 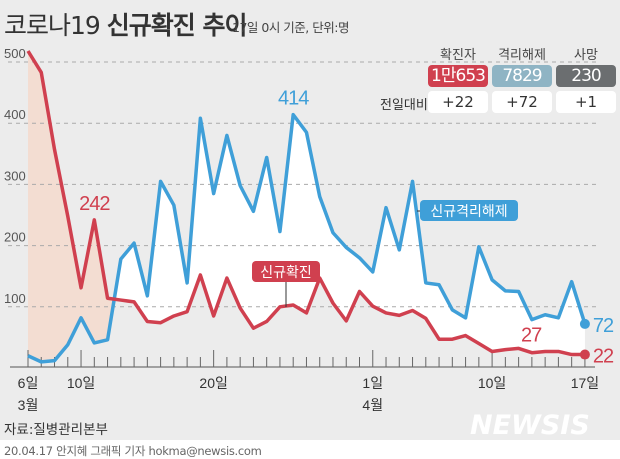 What do you see at coordinates (585, 383) in the screenshot?
I see `x-tick-label: 17일` at bounding box center [585, 383].